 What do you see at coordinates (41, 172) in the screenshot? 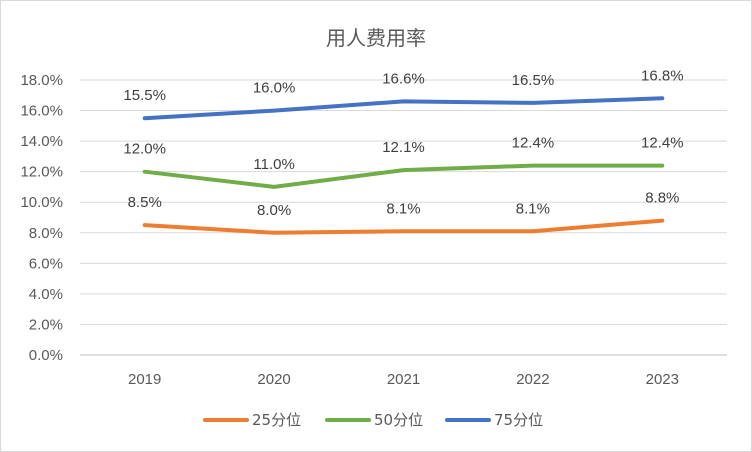
I see `y-tick-label: 12.0%` at bounding box center [41, 172].